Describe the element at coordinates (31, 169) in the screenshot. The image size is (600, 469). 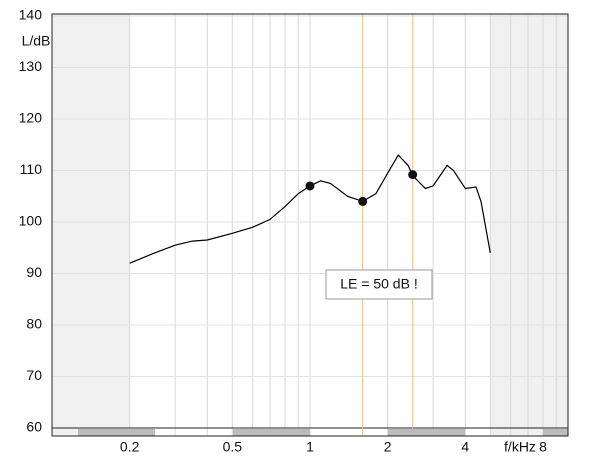
I see `y-tick-label: 110` at that location.